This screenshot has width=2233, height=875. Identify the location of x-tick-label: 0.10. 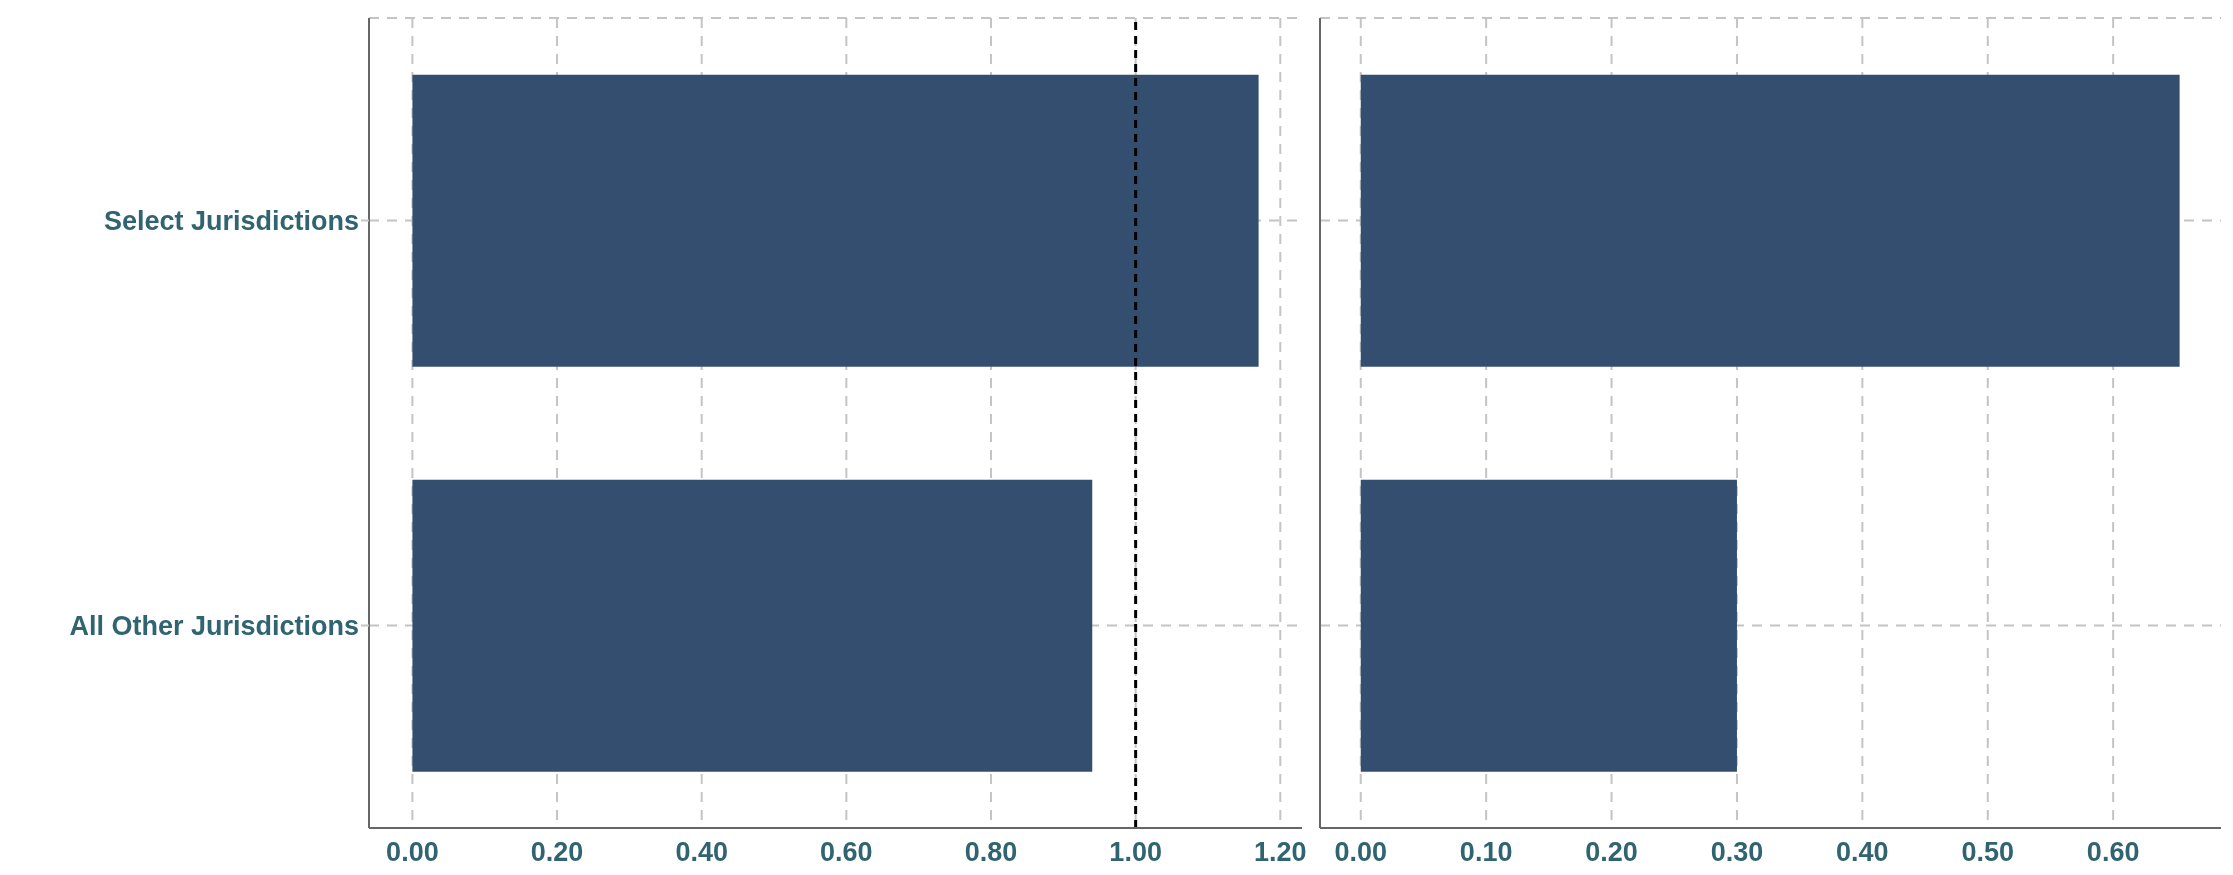
(1486, 852).